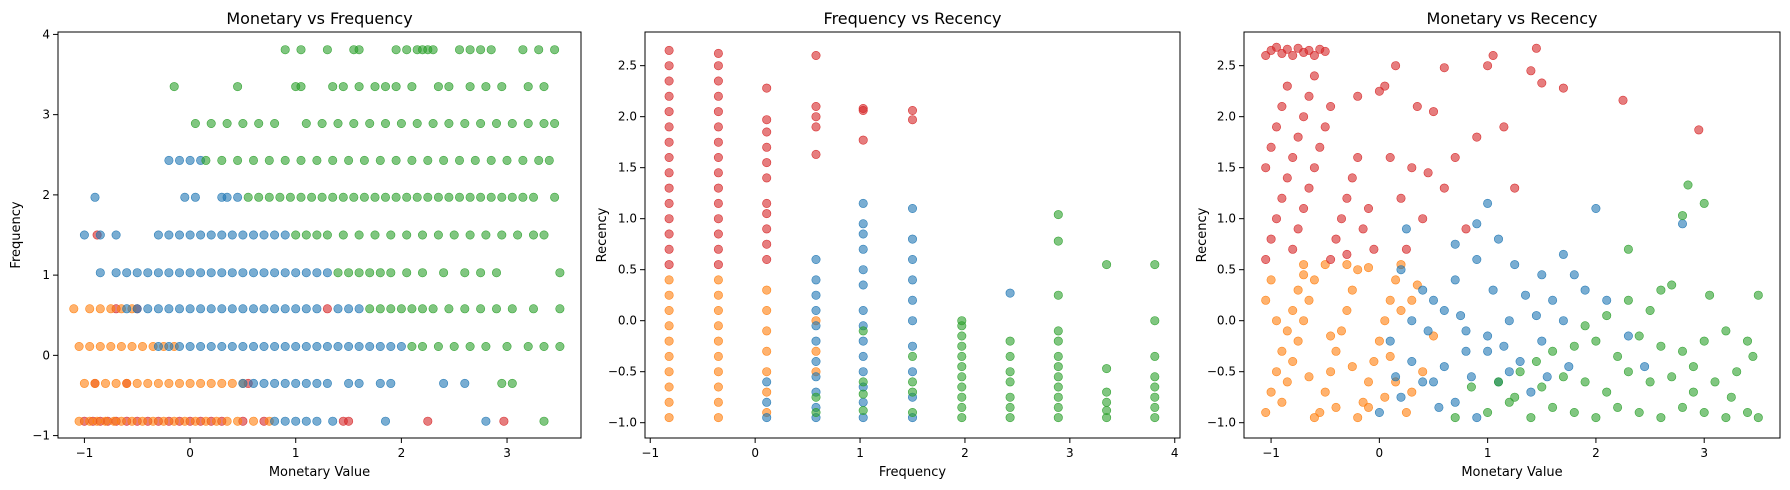  Describe the element at coordinates (913, 18) in the screenshot. I see `panel-2-title: Frequency vs Recency` at that location.